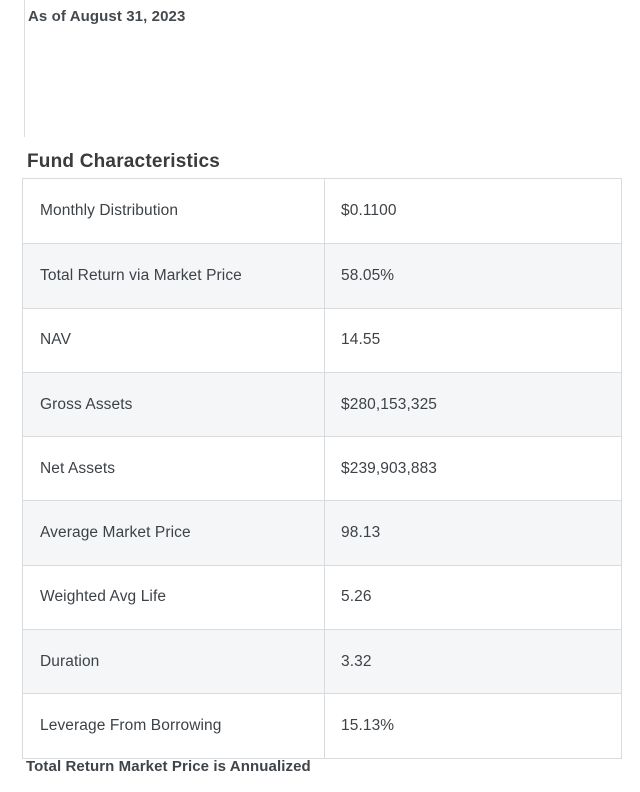  What do you see at coordinates (174, 340) in the screenshot?
I see `row-label: NAV` at bounding box center [174, 340].